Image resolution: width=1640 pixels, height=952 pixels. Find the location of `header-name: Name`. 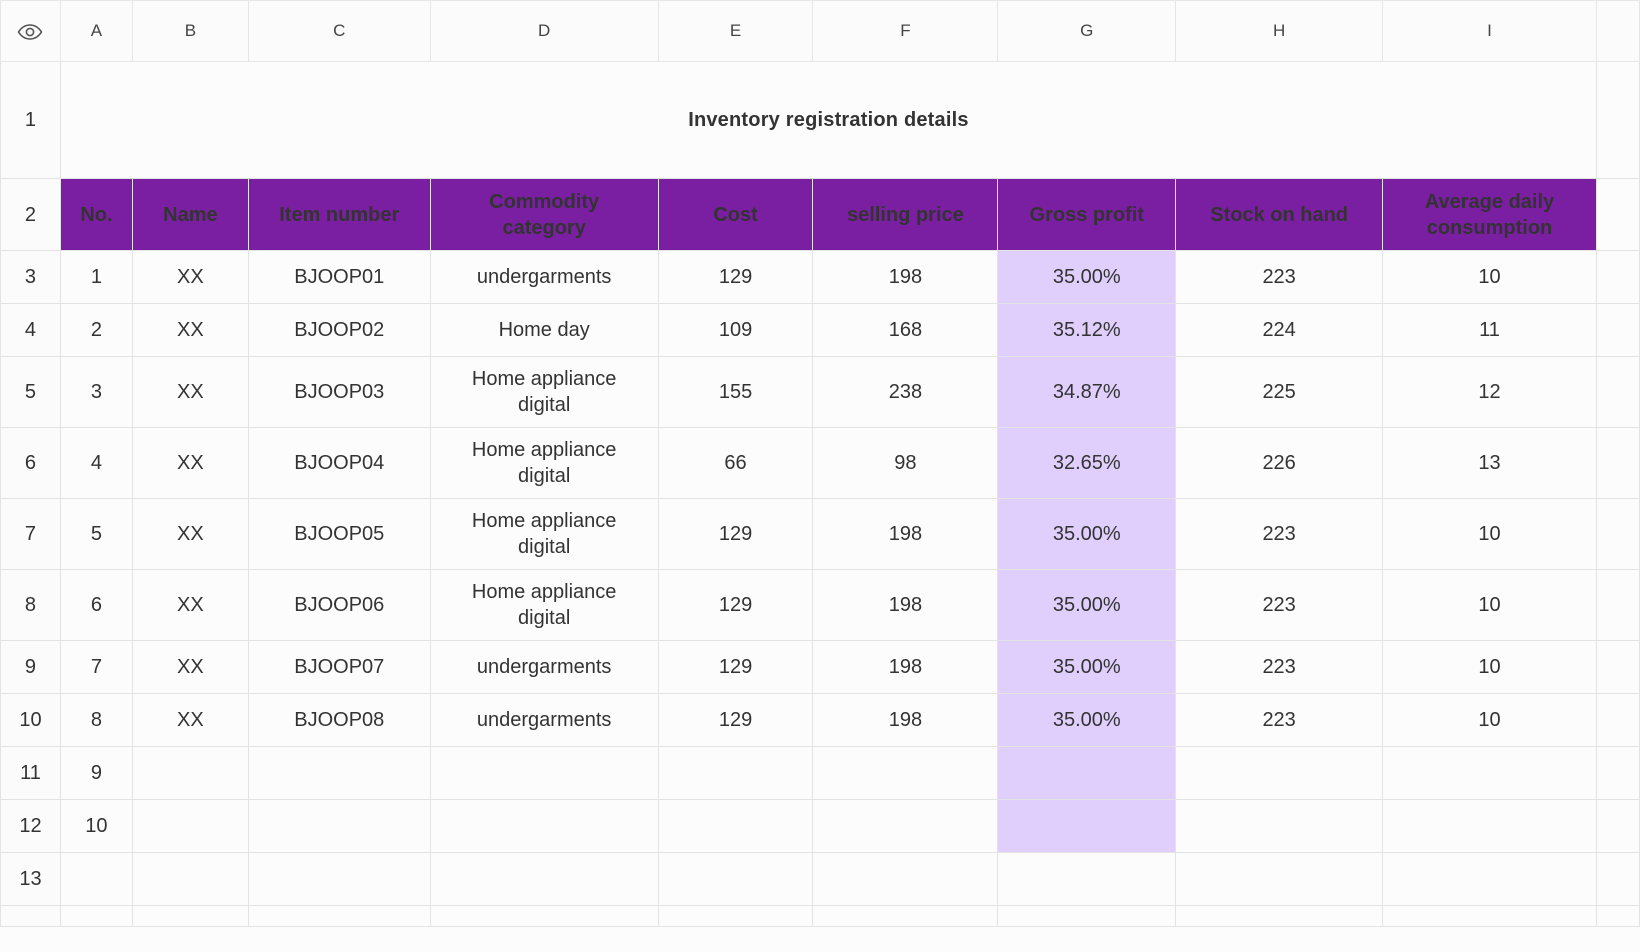

header-name: Name is located at coordinates (190, 214).